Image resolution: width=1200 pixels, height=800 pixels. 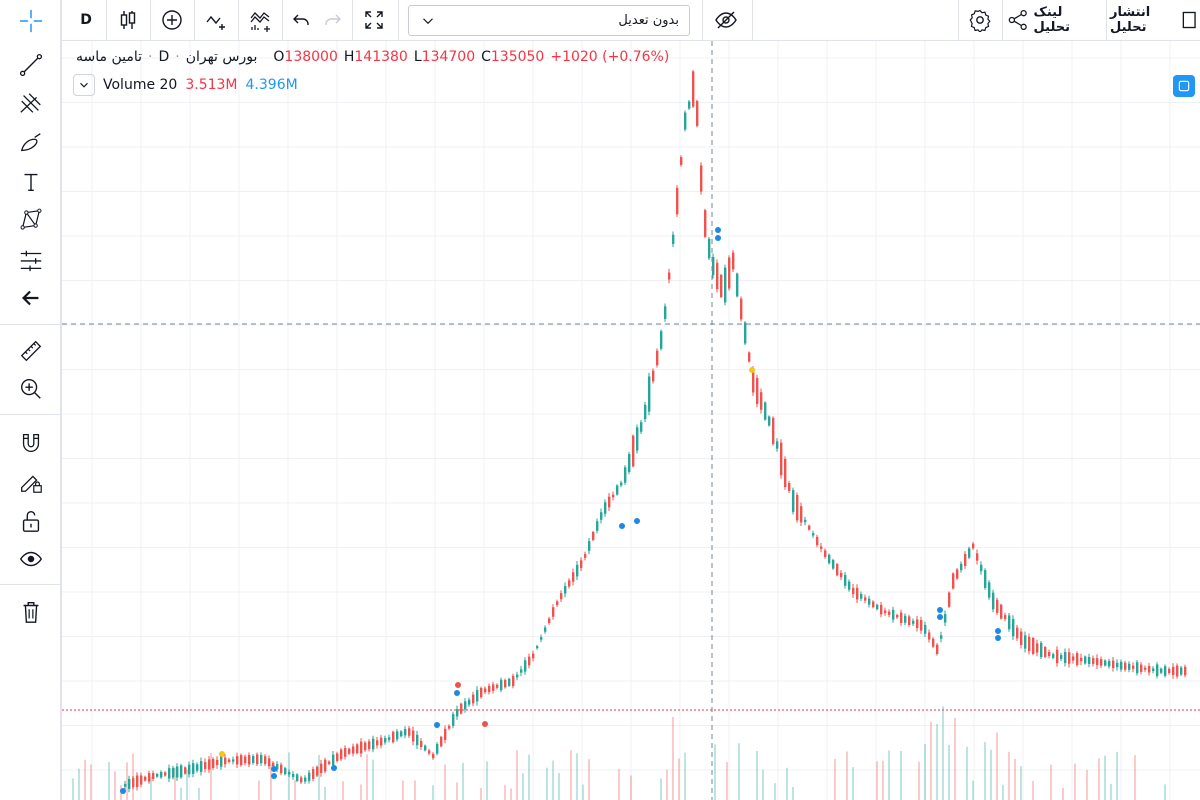 I want to click on link-analysis-label: لینک تحلیل, so click(x=1051, y=20).